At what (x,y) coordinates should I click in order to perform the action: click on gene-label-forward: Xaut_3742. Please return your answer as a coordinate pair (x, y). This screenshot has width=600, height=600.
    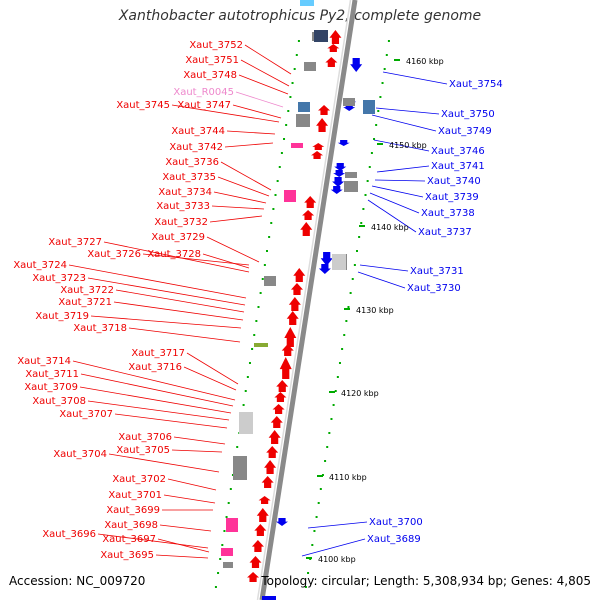
    Looking at the image, I should click on (196, 147).